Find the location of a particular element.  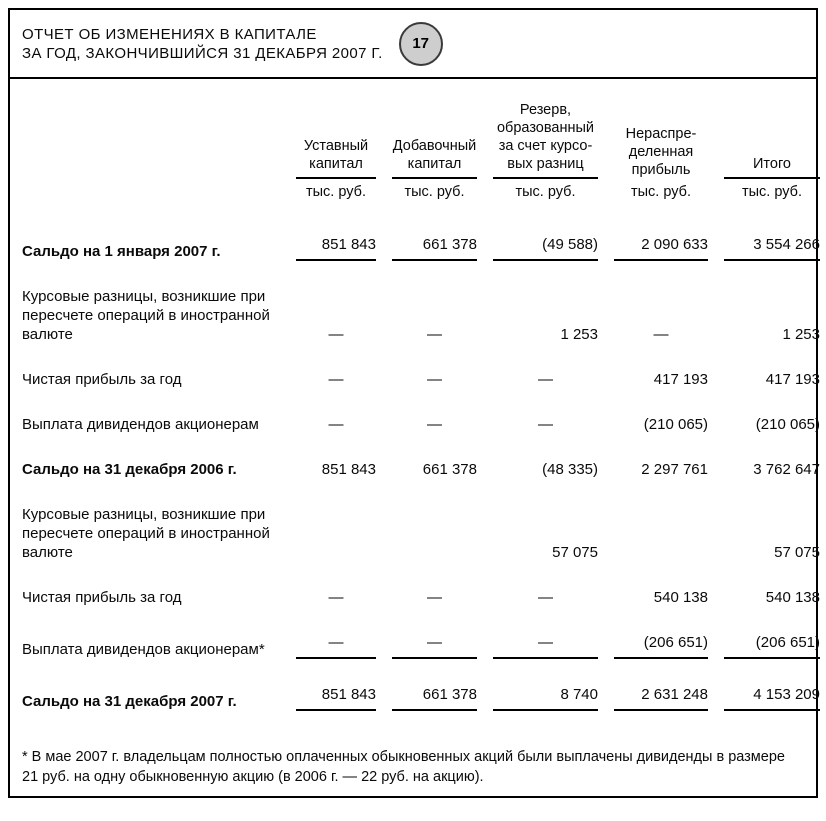

cell: 3 762 647 is located at coordinates (764, 456).